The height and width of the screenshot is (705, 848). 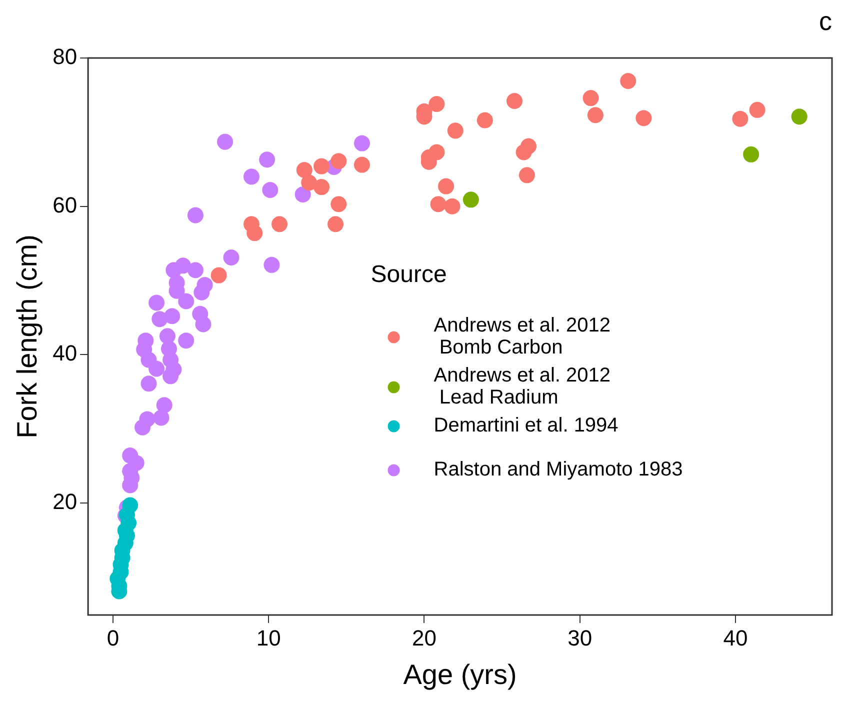 I want to click on y-axis-title: Fork length (cm), so click(x=27, y=336).